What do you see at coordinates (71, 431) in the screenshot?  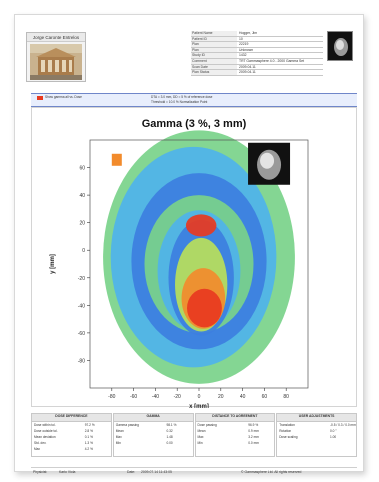 I see `stats-row: Dose outside tol. 2.8 %` at bounding box center [71, 431].